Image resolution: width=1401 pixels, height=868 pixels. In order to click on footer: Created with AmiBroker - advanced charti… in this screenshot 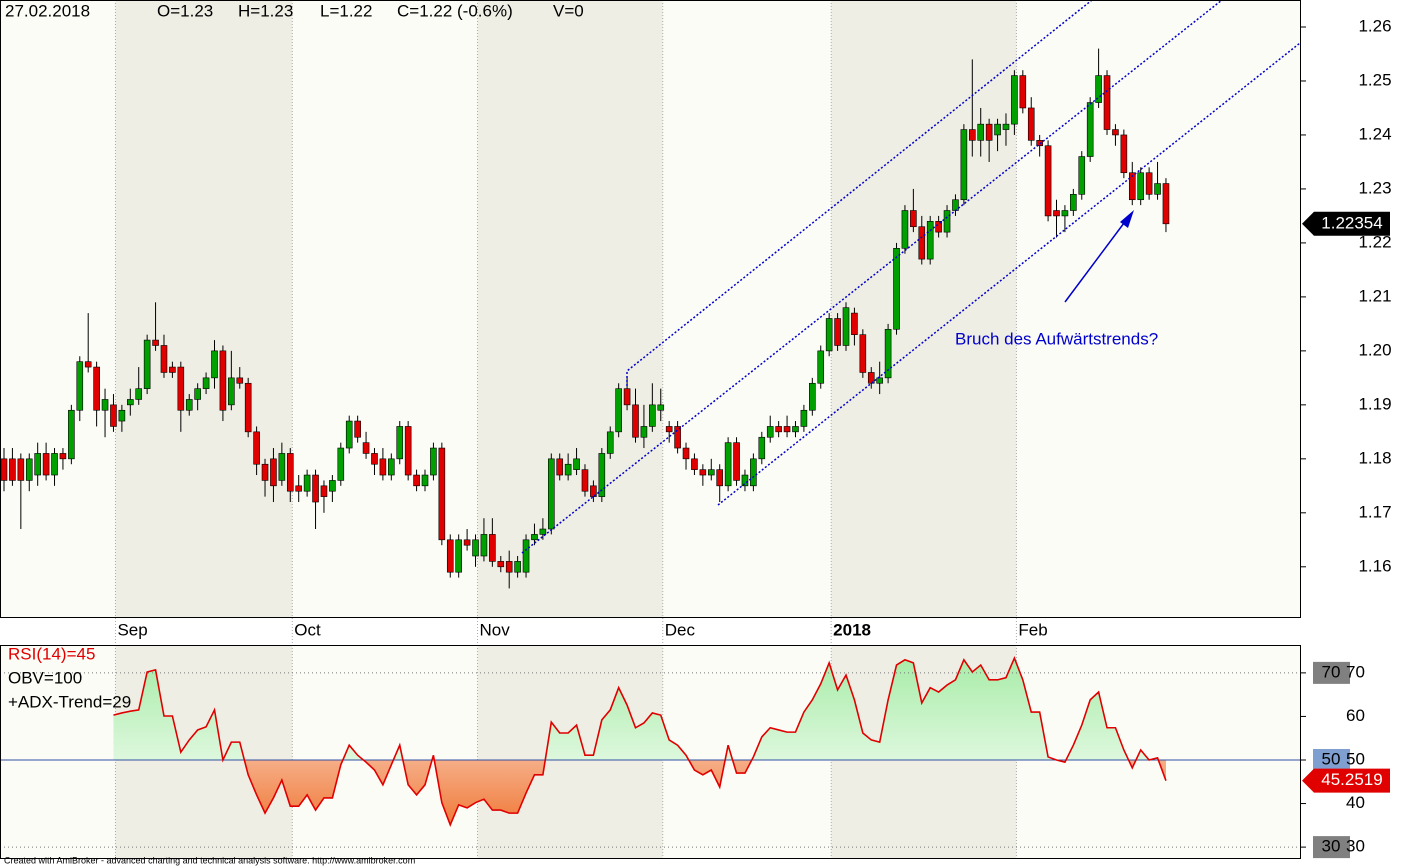, I will do `click(209, 860)`.